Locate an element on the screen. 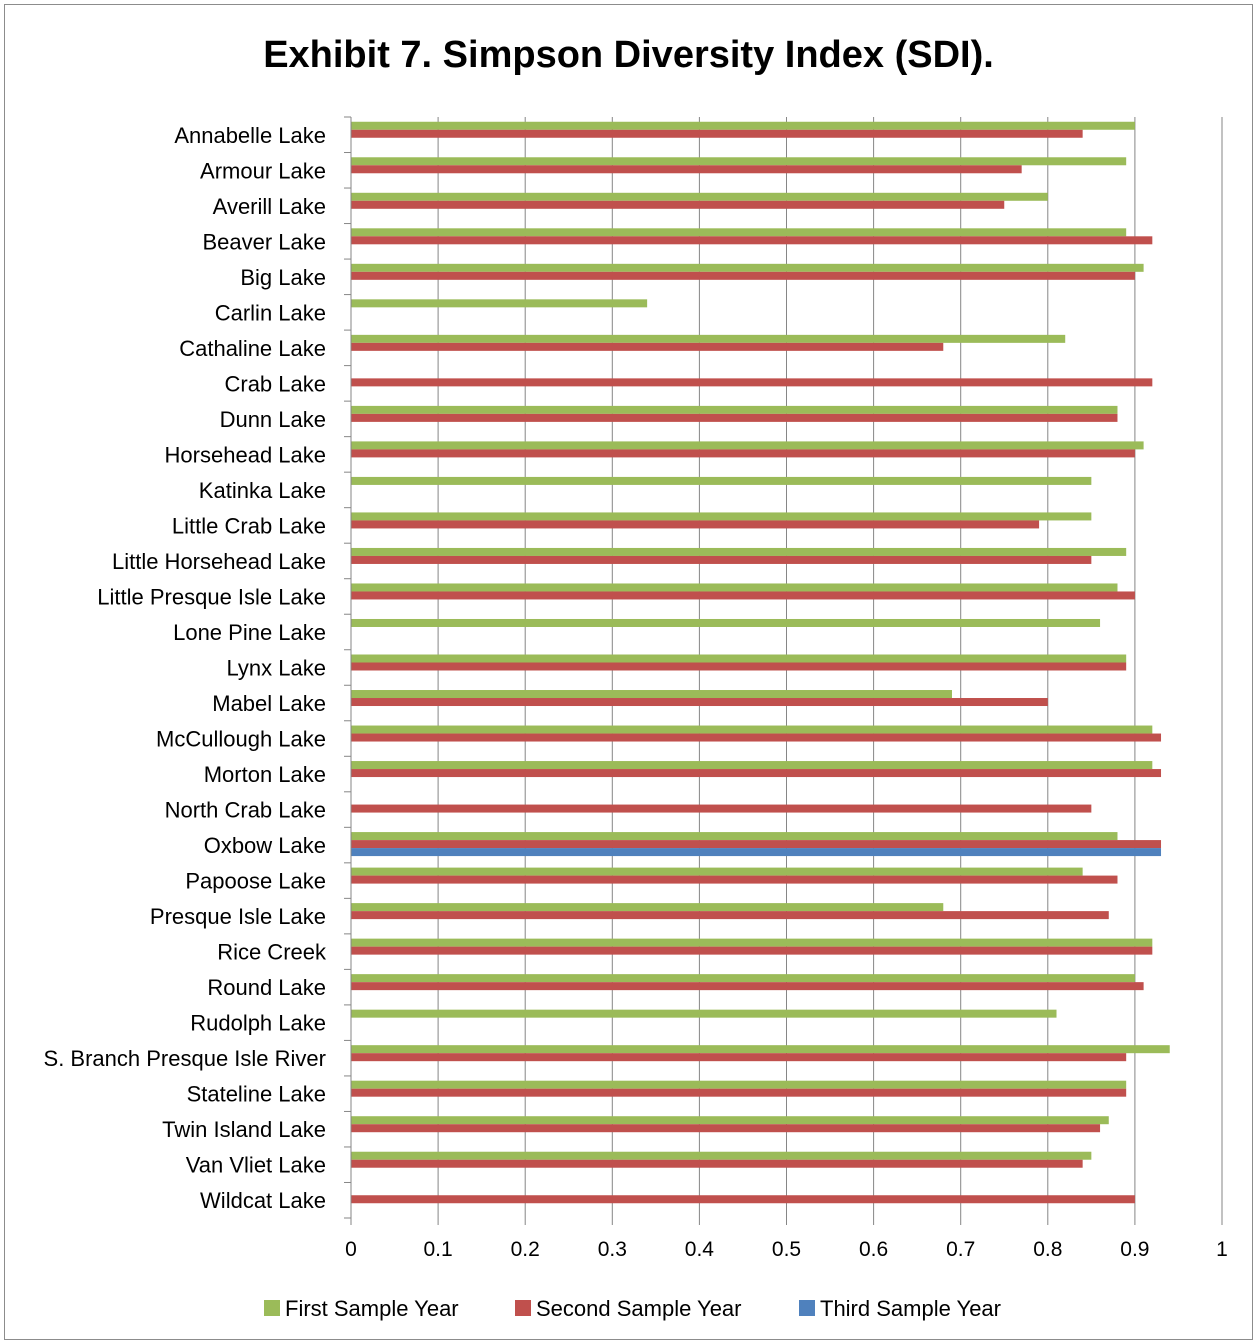  x-tick-label: 0.1 is located at coordinates (437, 1249).